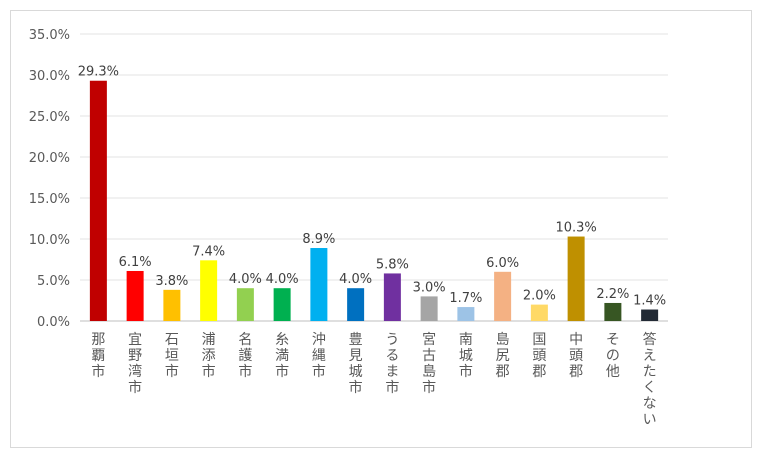 This screenshot has height=450, width=762. What do you see at coordinates (539, 356) in the screenshot?
I see `category-label: 国頭郡` at bounding box center [539, 356].